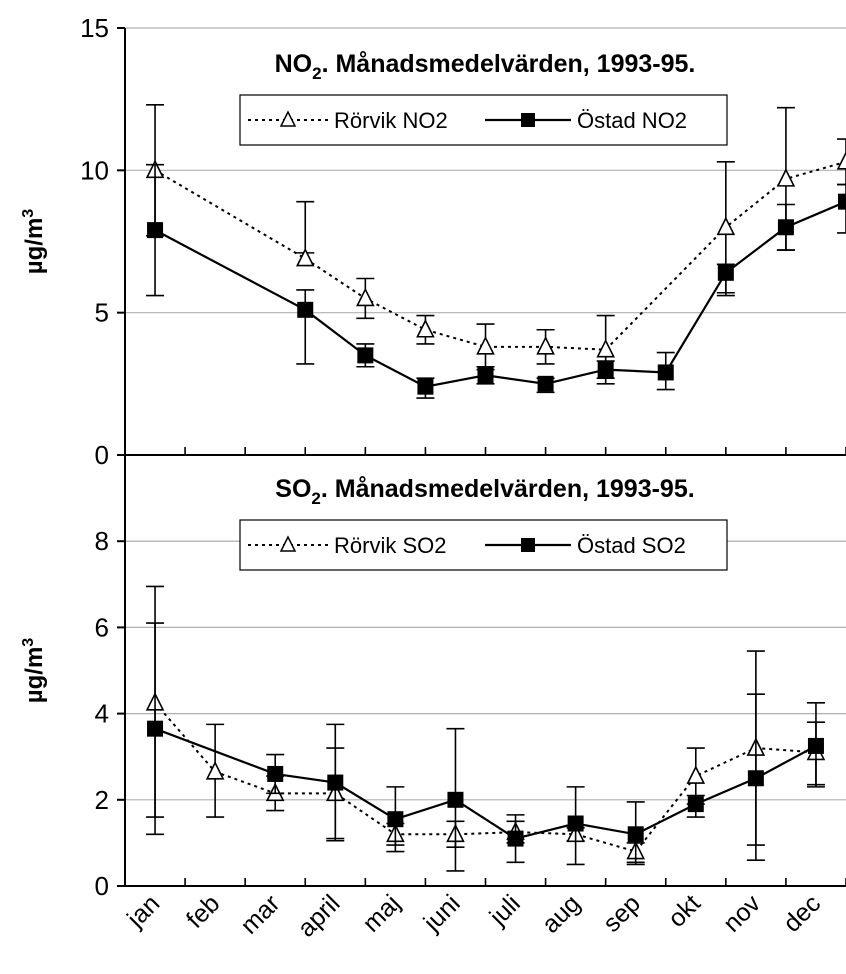 This screenshot has width=846, height=974. What do you see at coordinates (102, 886) in the screenshot?
I see `so2-y-tick-label: 0` at bounding box center [102, 886].